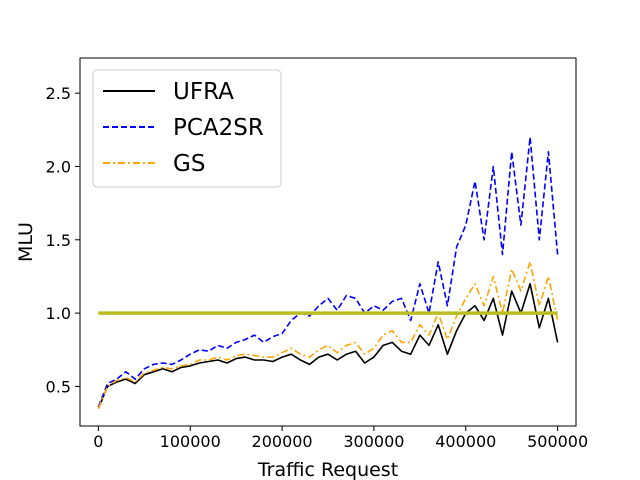  I want to click on x-axis-label: Traffic Request, so click(327, 469).